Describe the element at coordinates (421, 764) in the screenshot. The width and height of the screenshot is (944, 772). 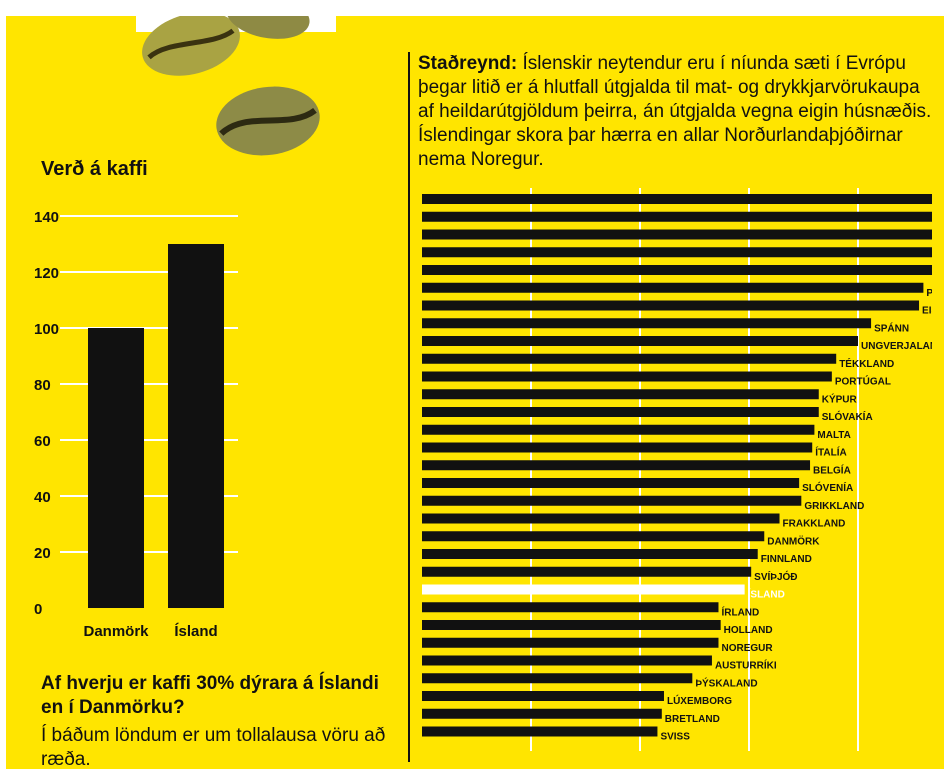
I see `x-tick-label: 0` at that location.